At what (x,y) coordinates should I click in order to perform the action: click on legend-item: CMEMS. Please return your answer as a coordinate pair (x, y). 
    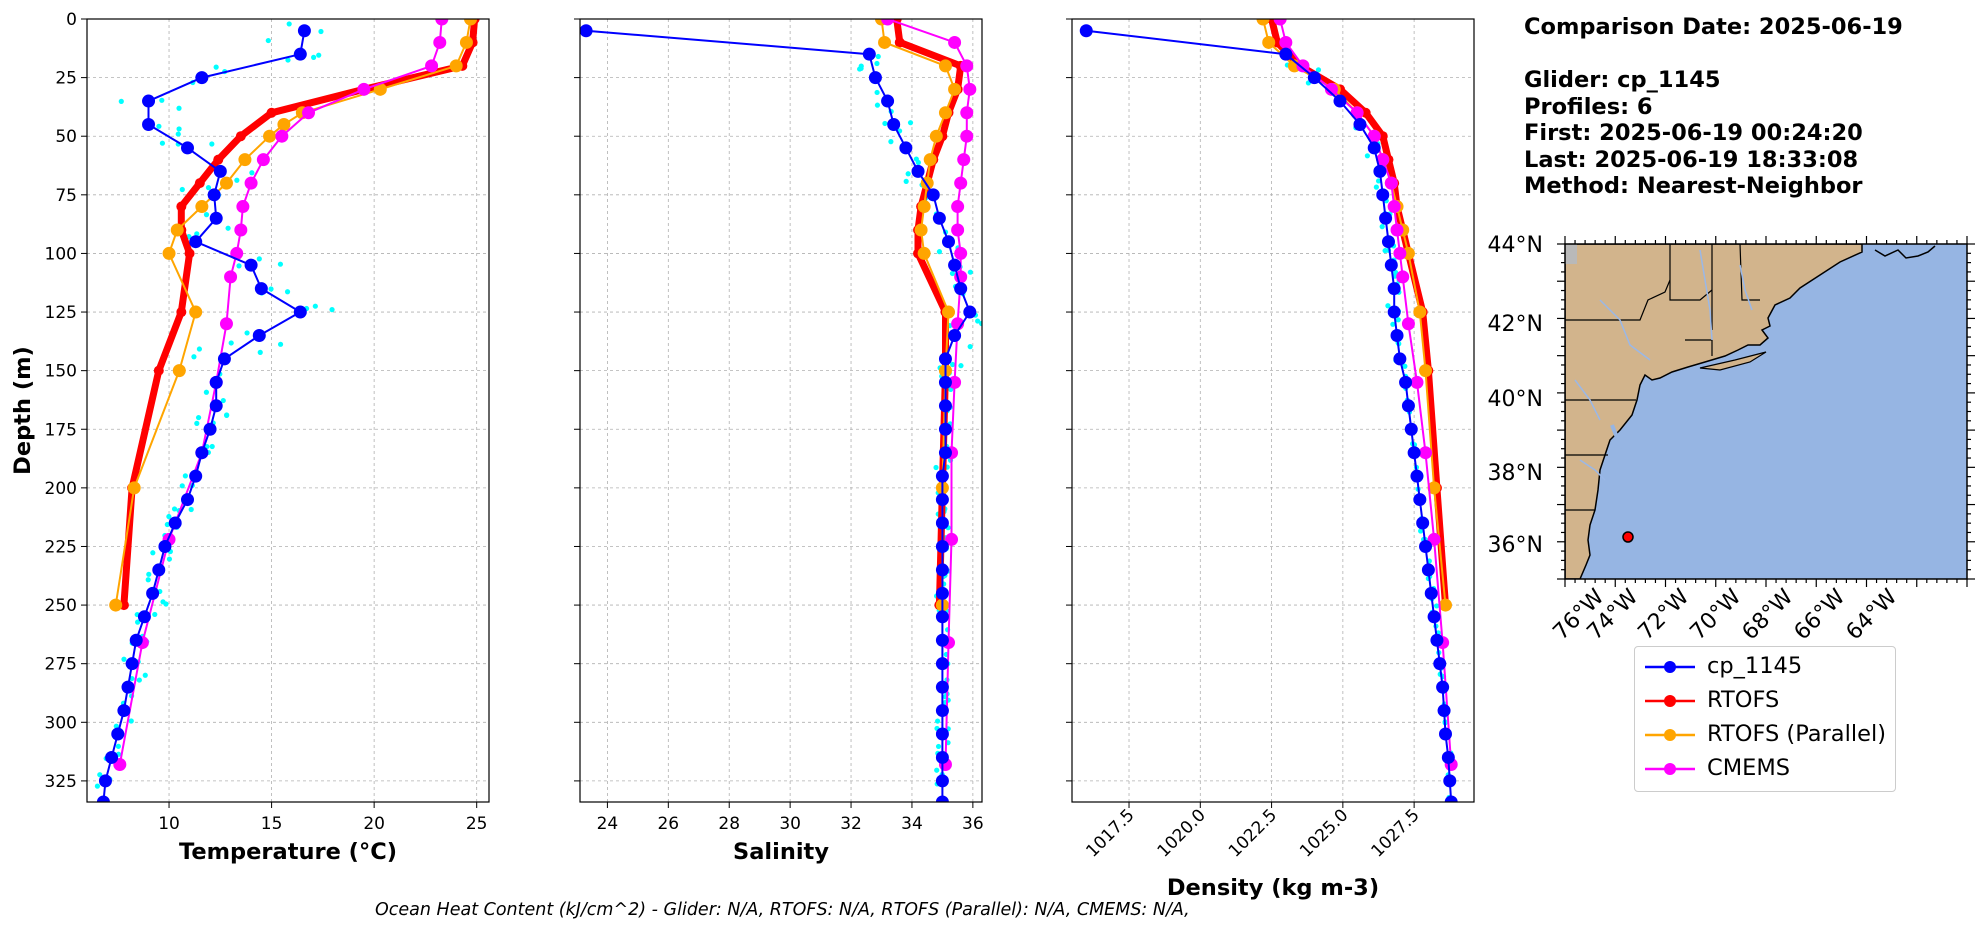
    Looking at the image, I should click on (1765, 768).